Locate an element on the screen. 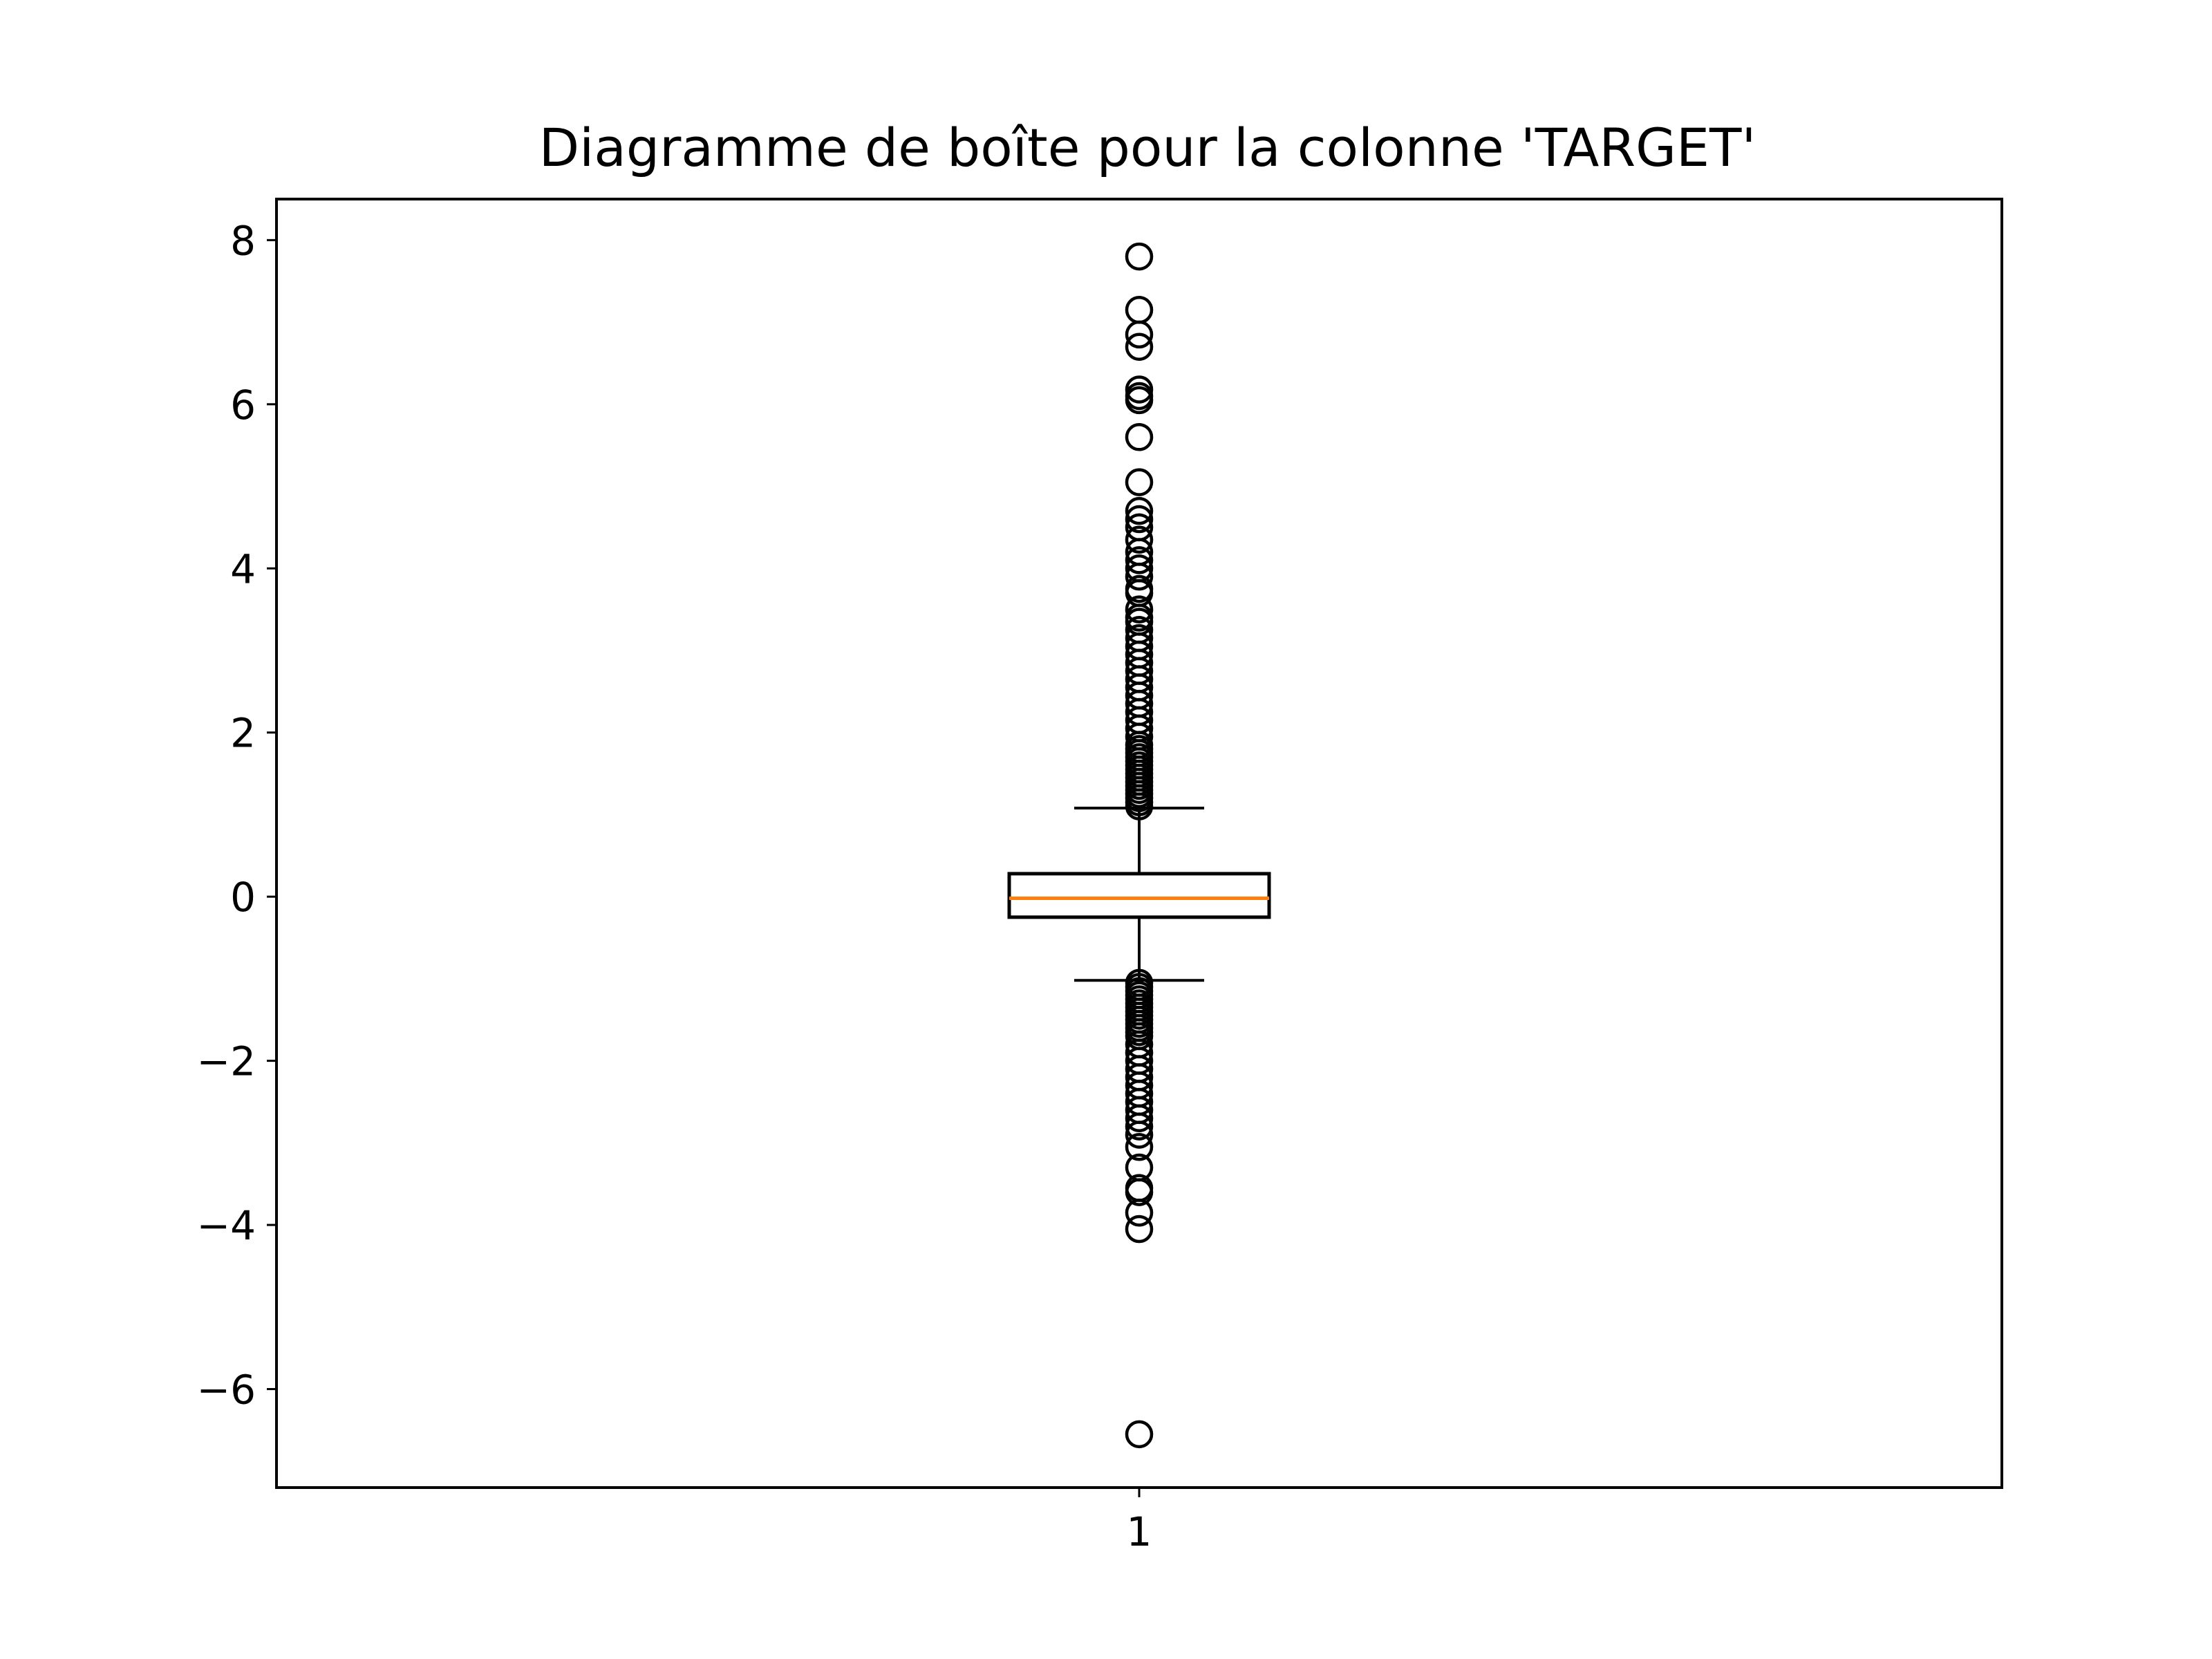 The width and height of the screenshot is (2212, 1659). y-tick-label: 4 is located at coordinates (243, 568).